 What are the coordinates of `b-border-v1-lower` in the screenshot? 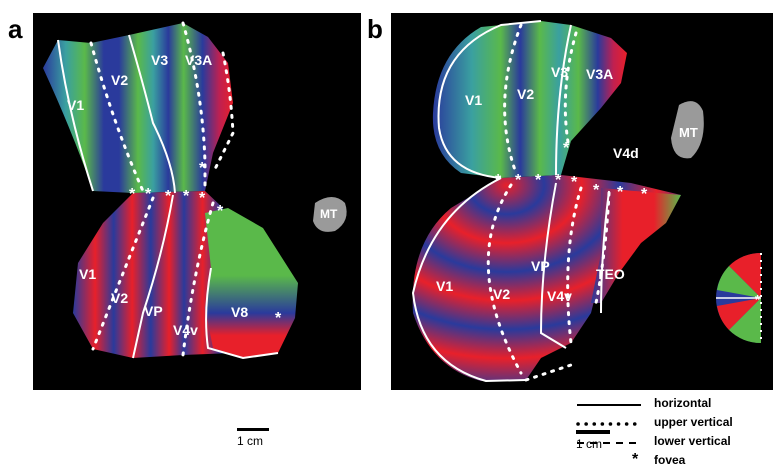 It's located at (469, 280).